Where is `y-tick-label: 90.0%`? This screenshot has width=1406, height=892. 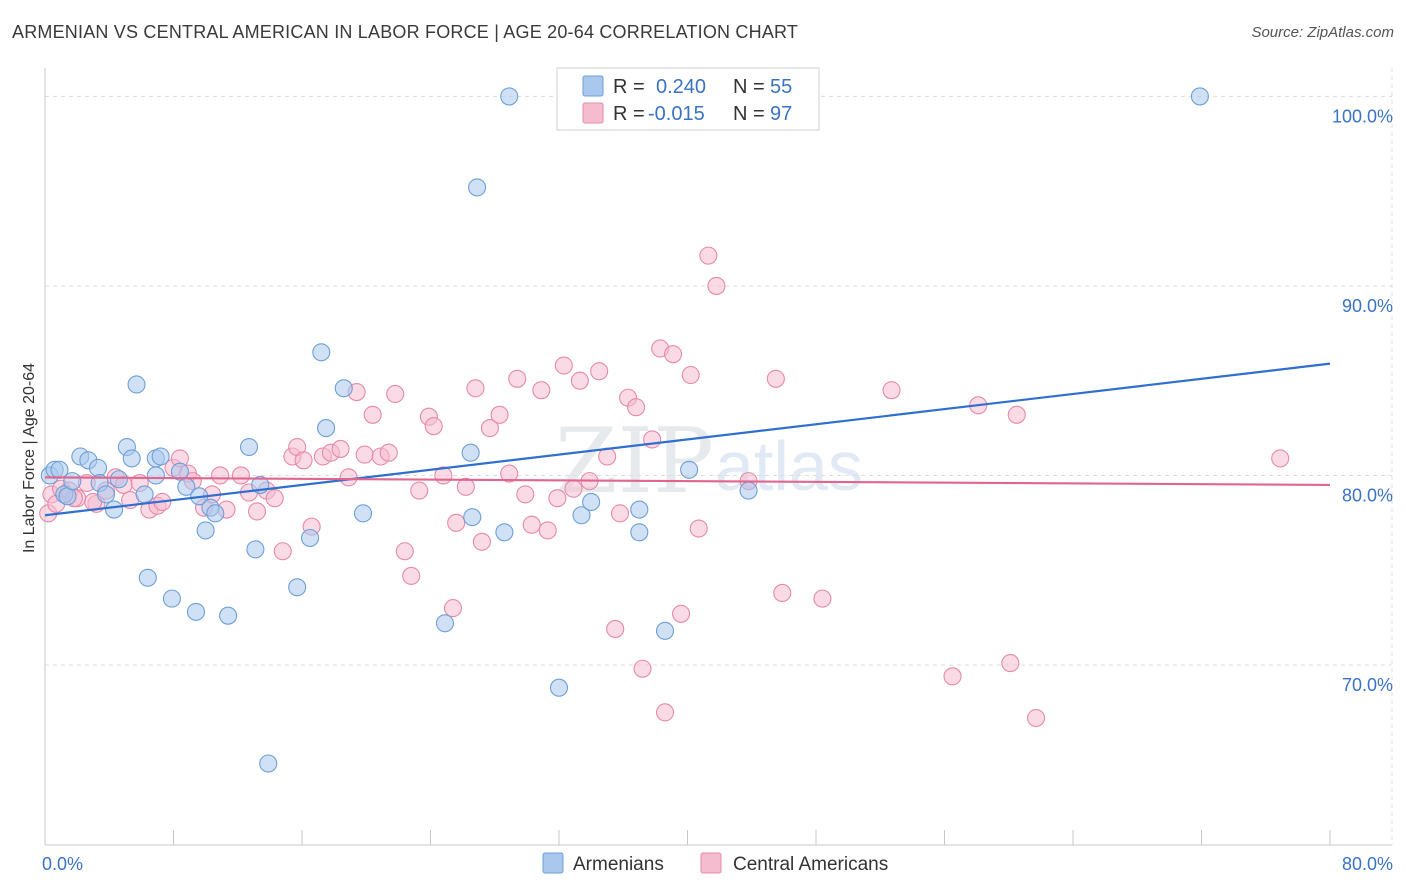
y-tick-label: 90.0% is located at coordinates (1367, 306).